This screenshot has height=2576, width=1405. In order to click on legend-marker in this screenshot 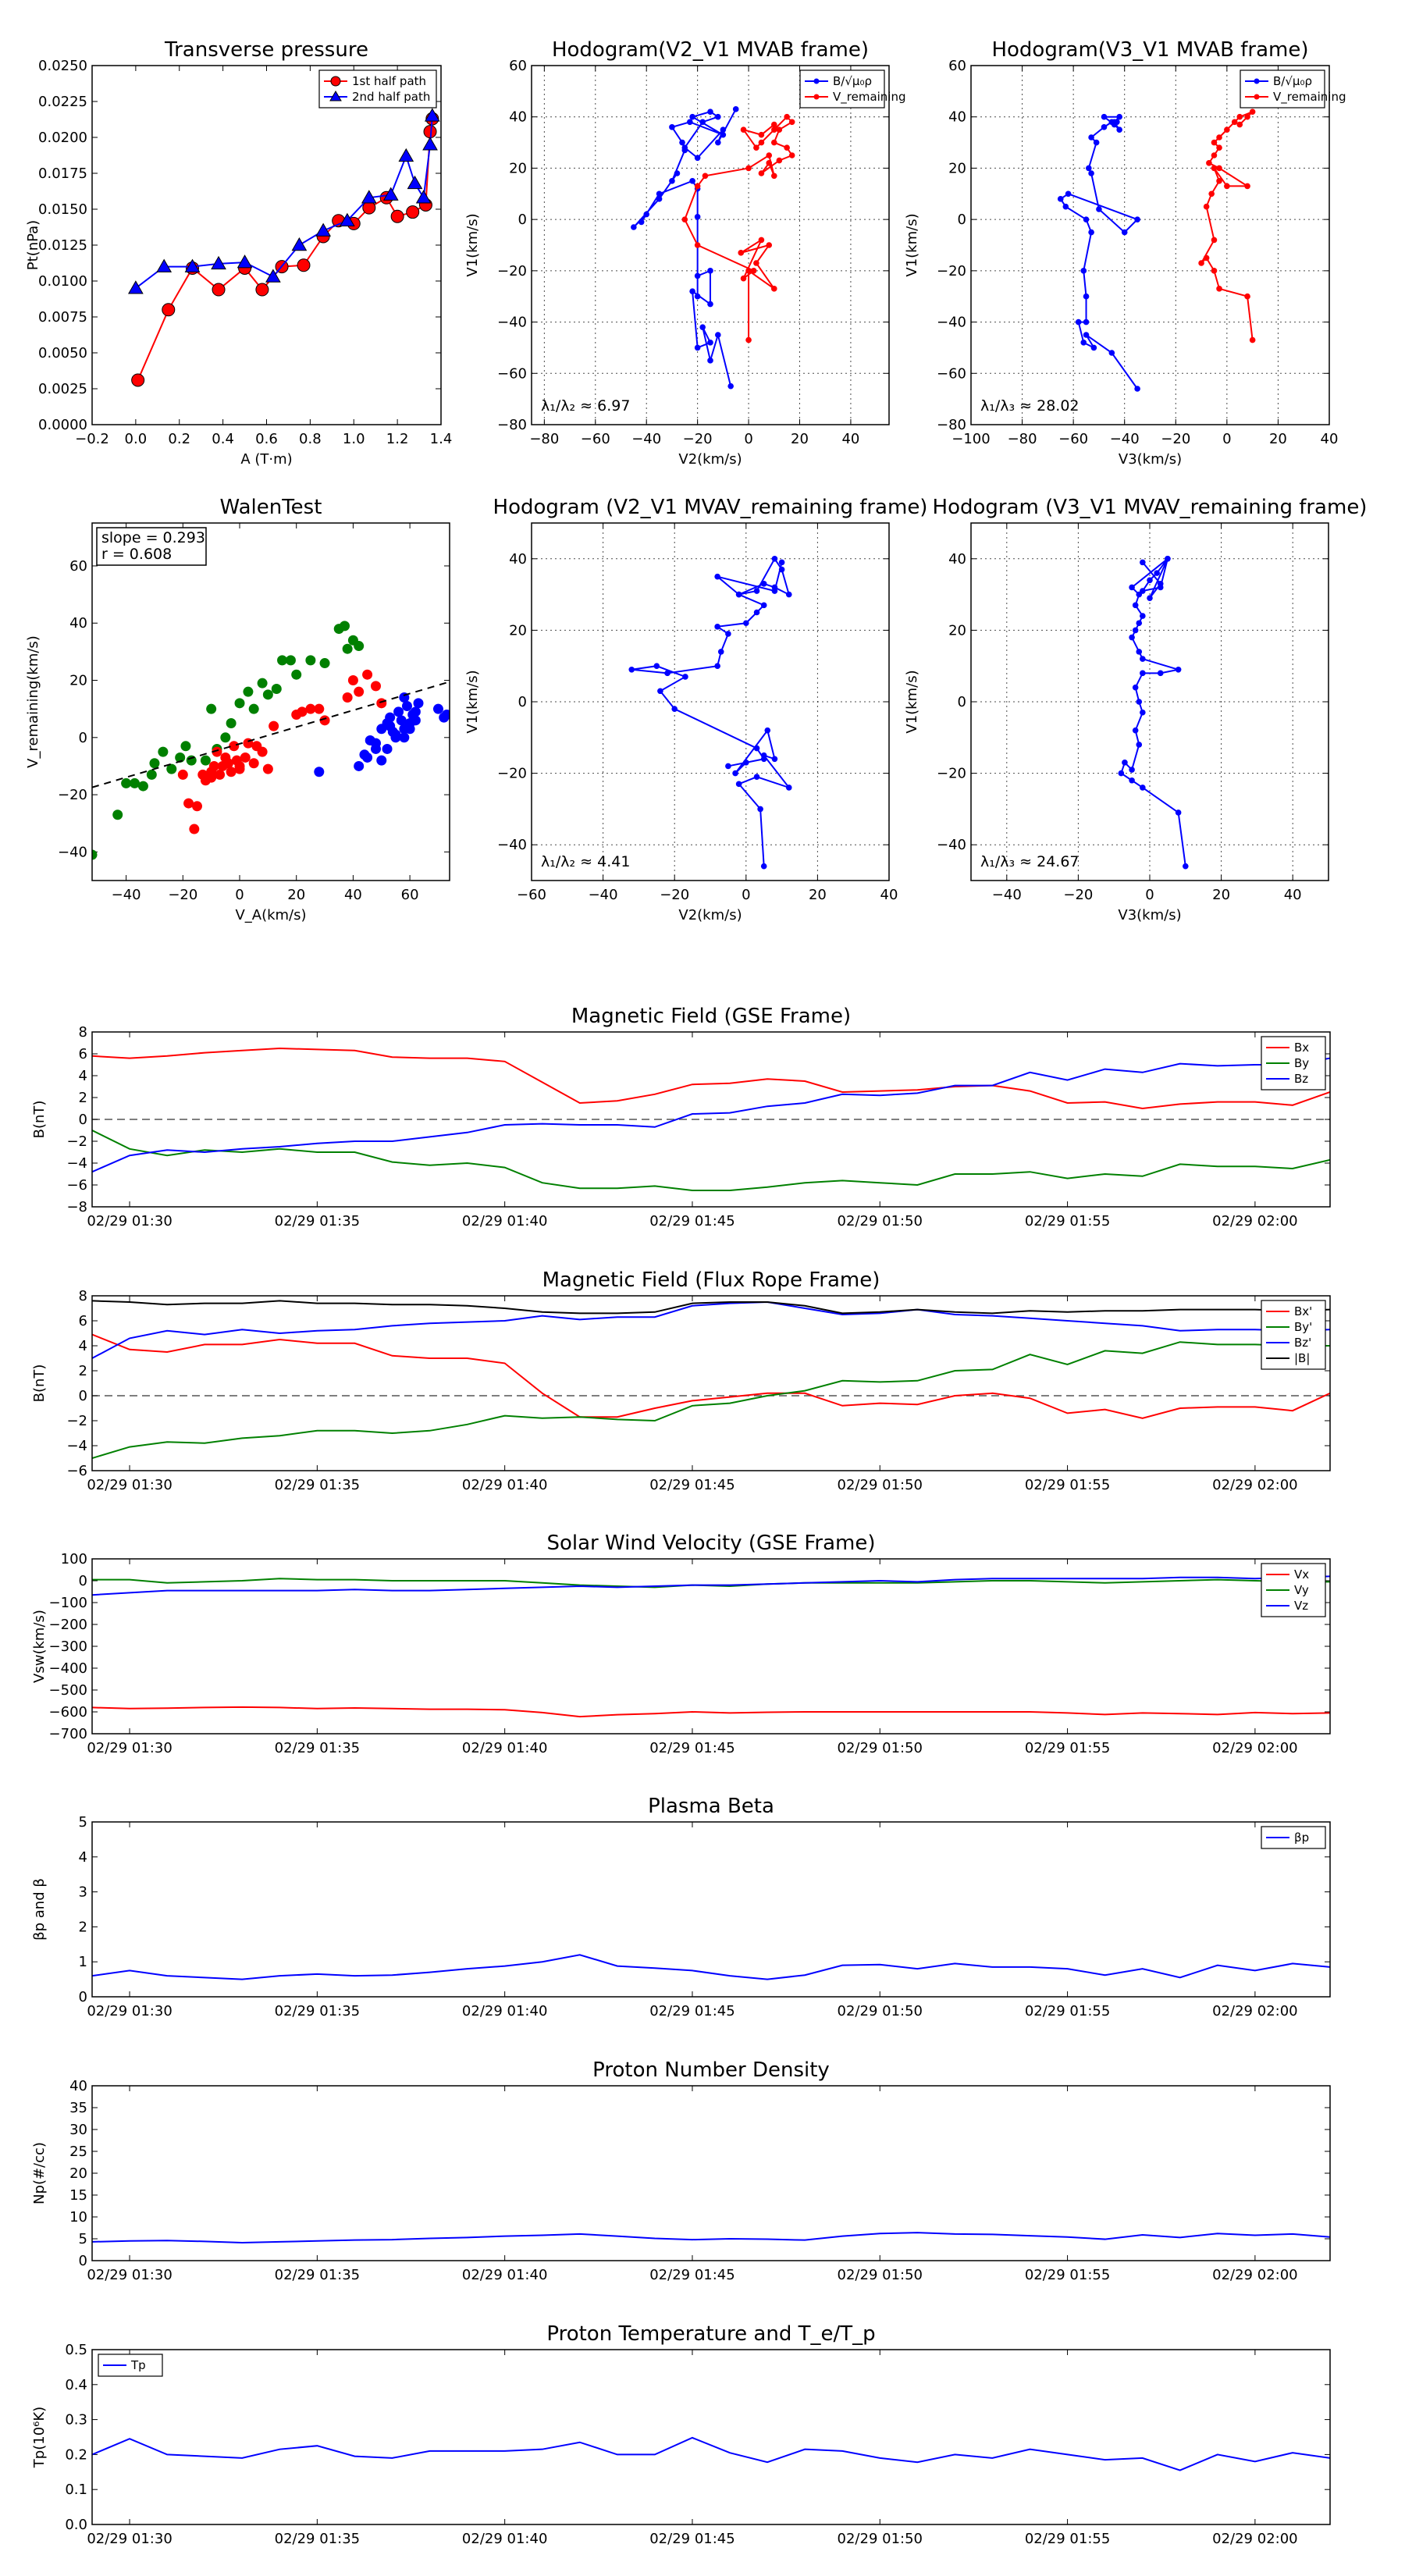, I will do `click(1257, 81)`.